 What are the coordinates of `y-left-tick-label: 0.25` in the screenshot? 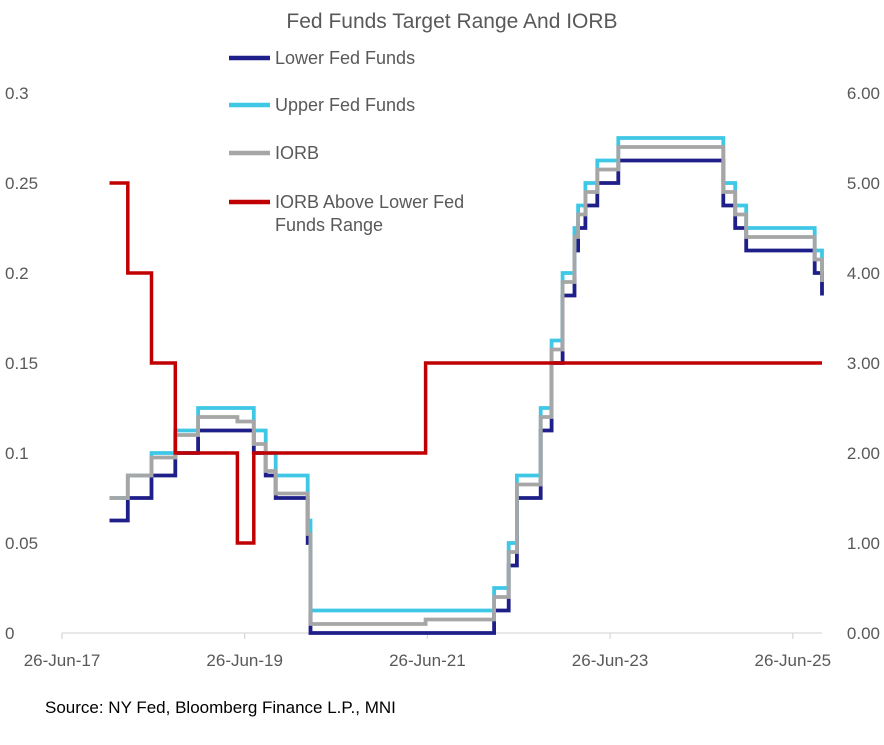 It's located at (21, 183).